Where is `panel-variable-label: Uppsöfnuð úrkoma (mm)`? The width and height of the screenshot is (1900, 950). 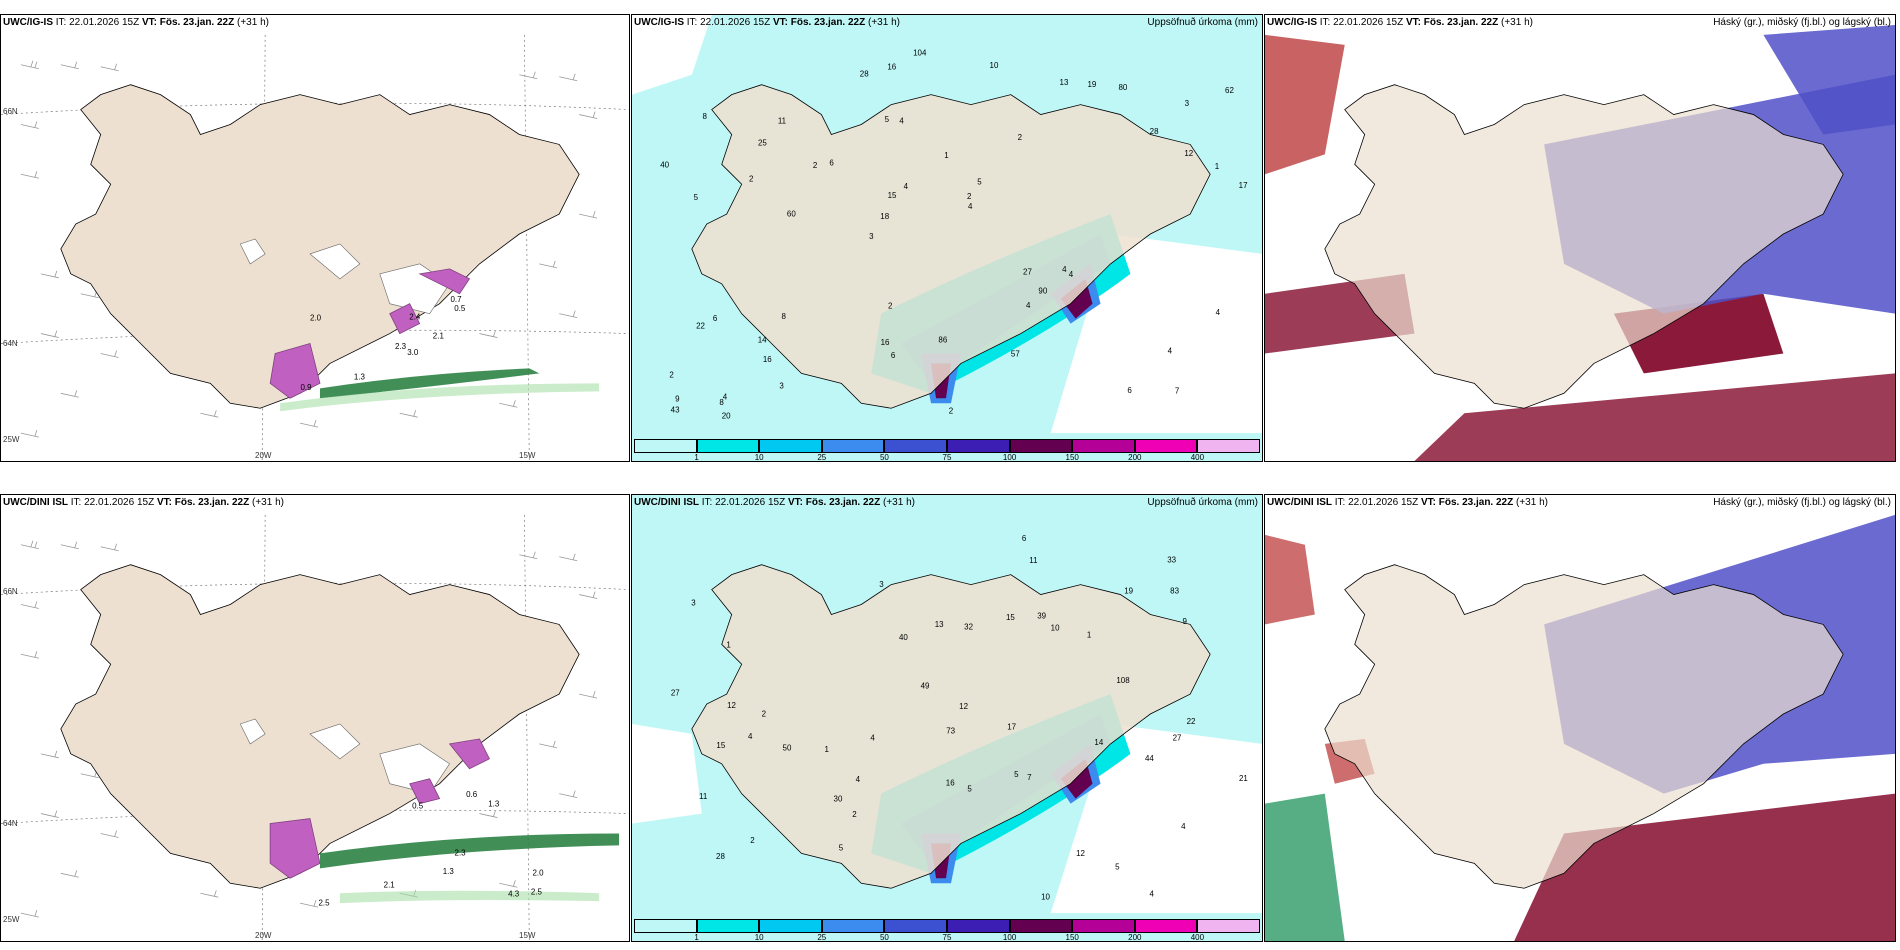 panel-variable-label: Uppsöfnuð úrkoma (mm) is located at coordinates (1202, 502).